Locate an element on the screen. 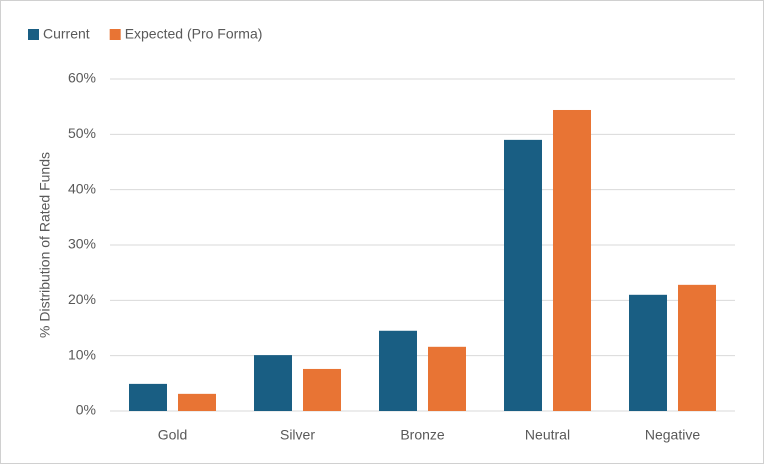  y-tick-label: 30% is located at coordinates (82, 244).